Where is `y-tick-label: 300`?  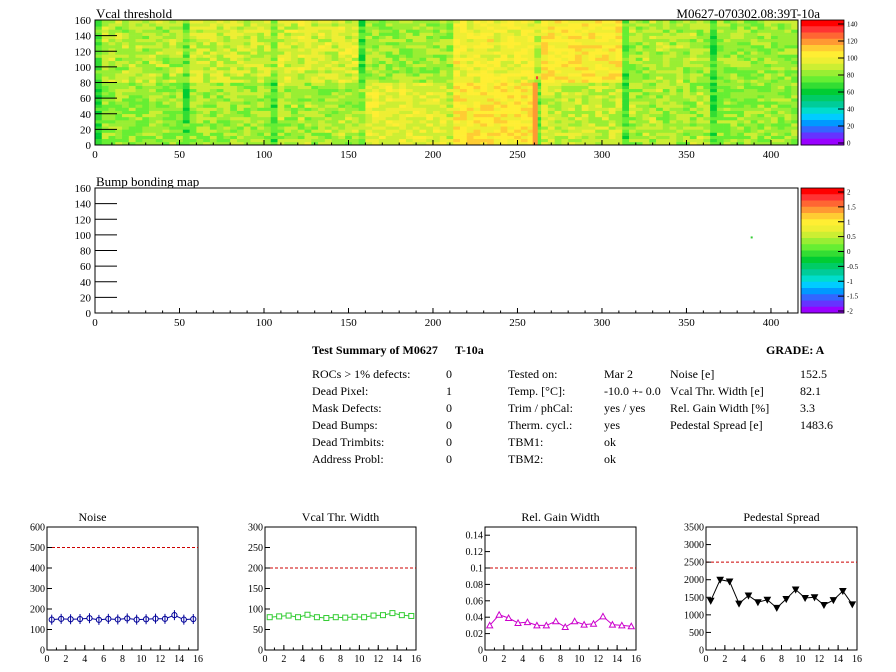 y-tick-label: 300 is located at coordinates (255, 528).